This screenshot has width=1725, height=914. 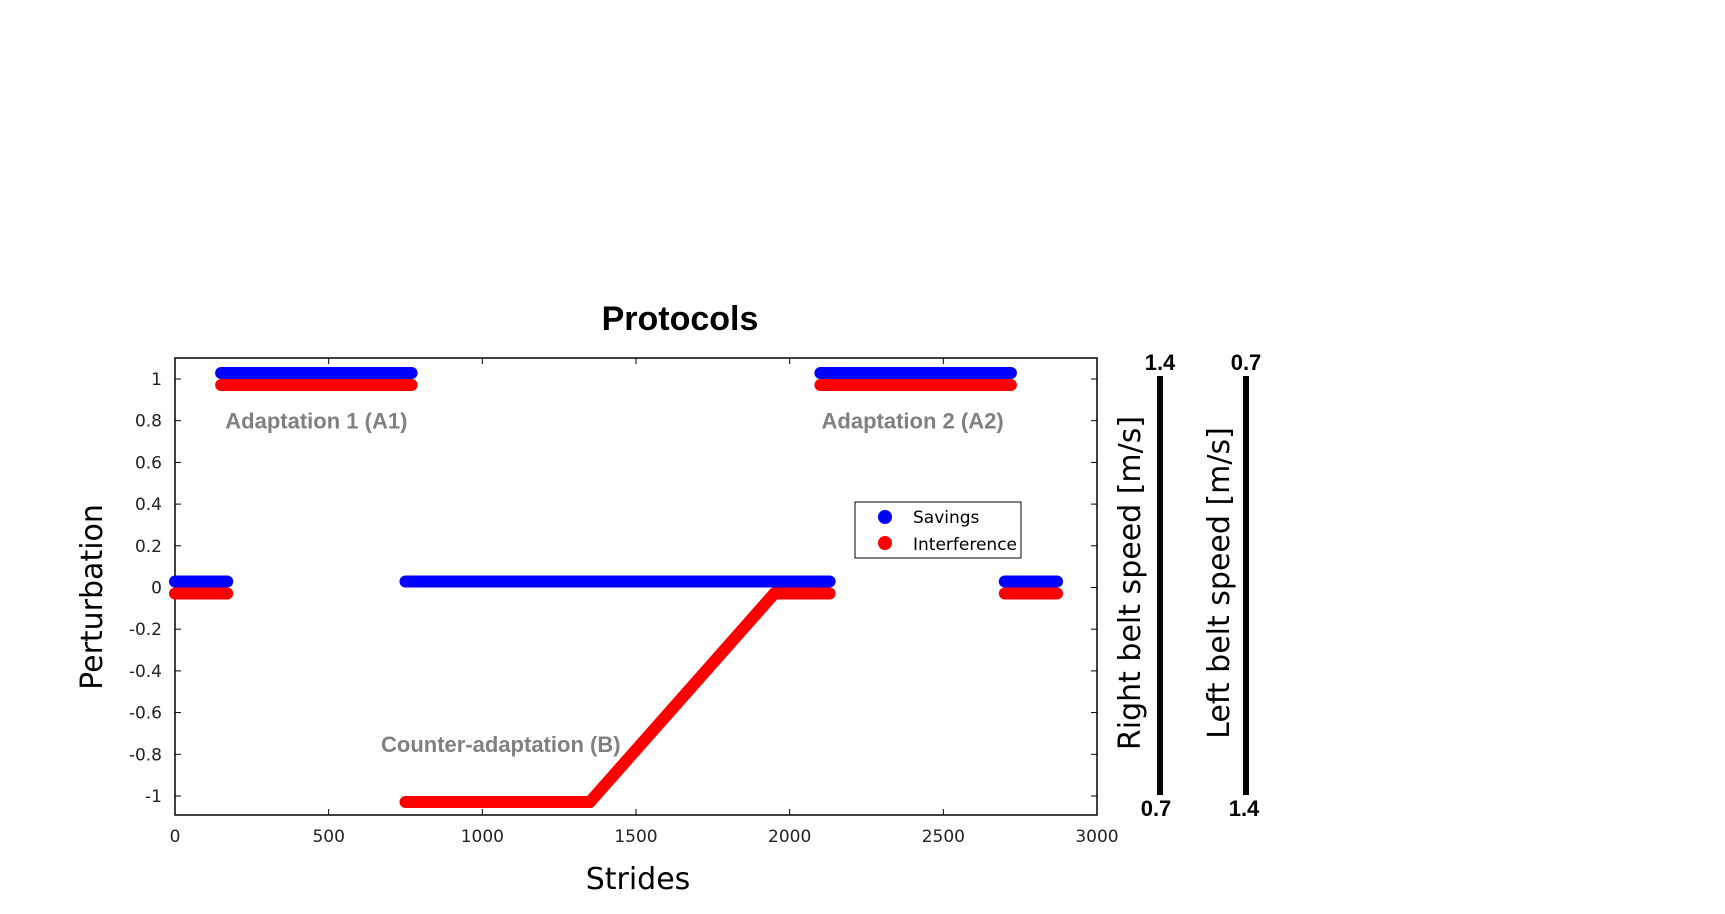 I want to click on left-belt-top-value: 0.7, so click(x=1246, y=362).